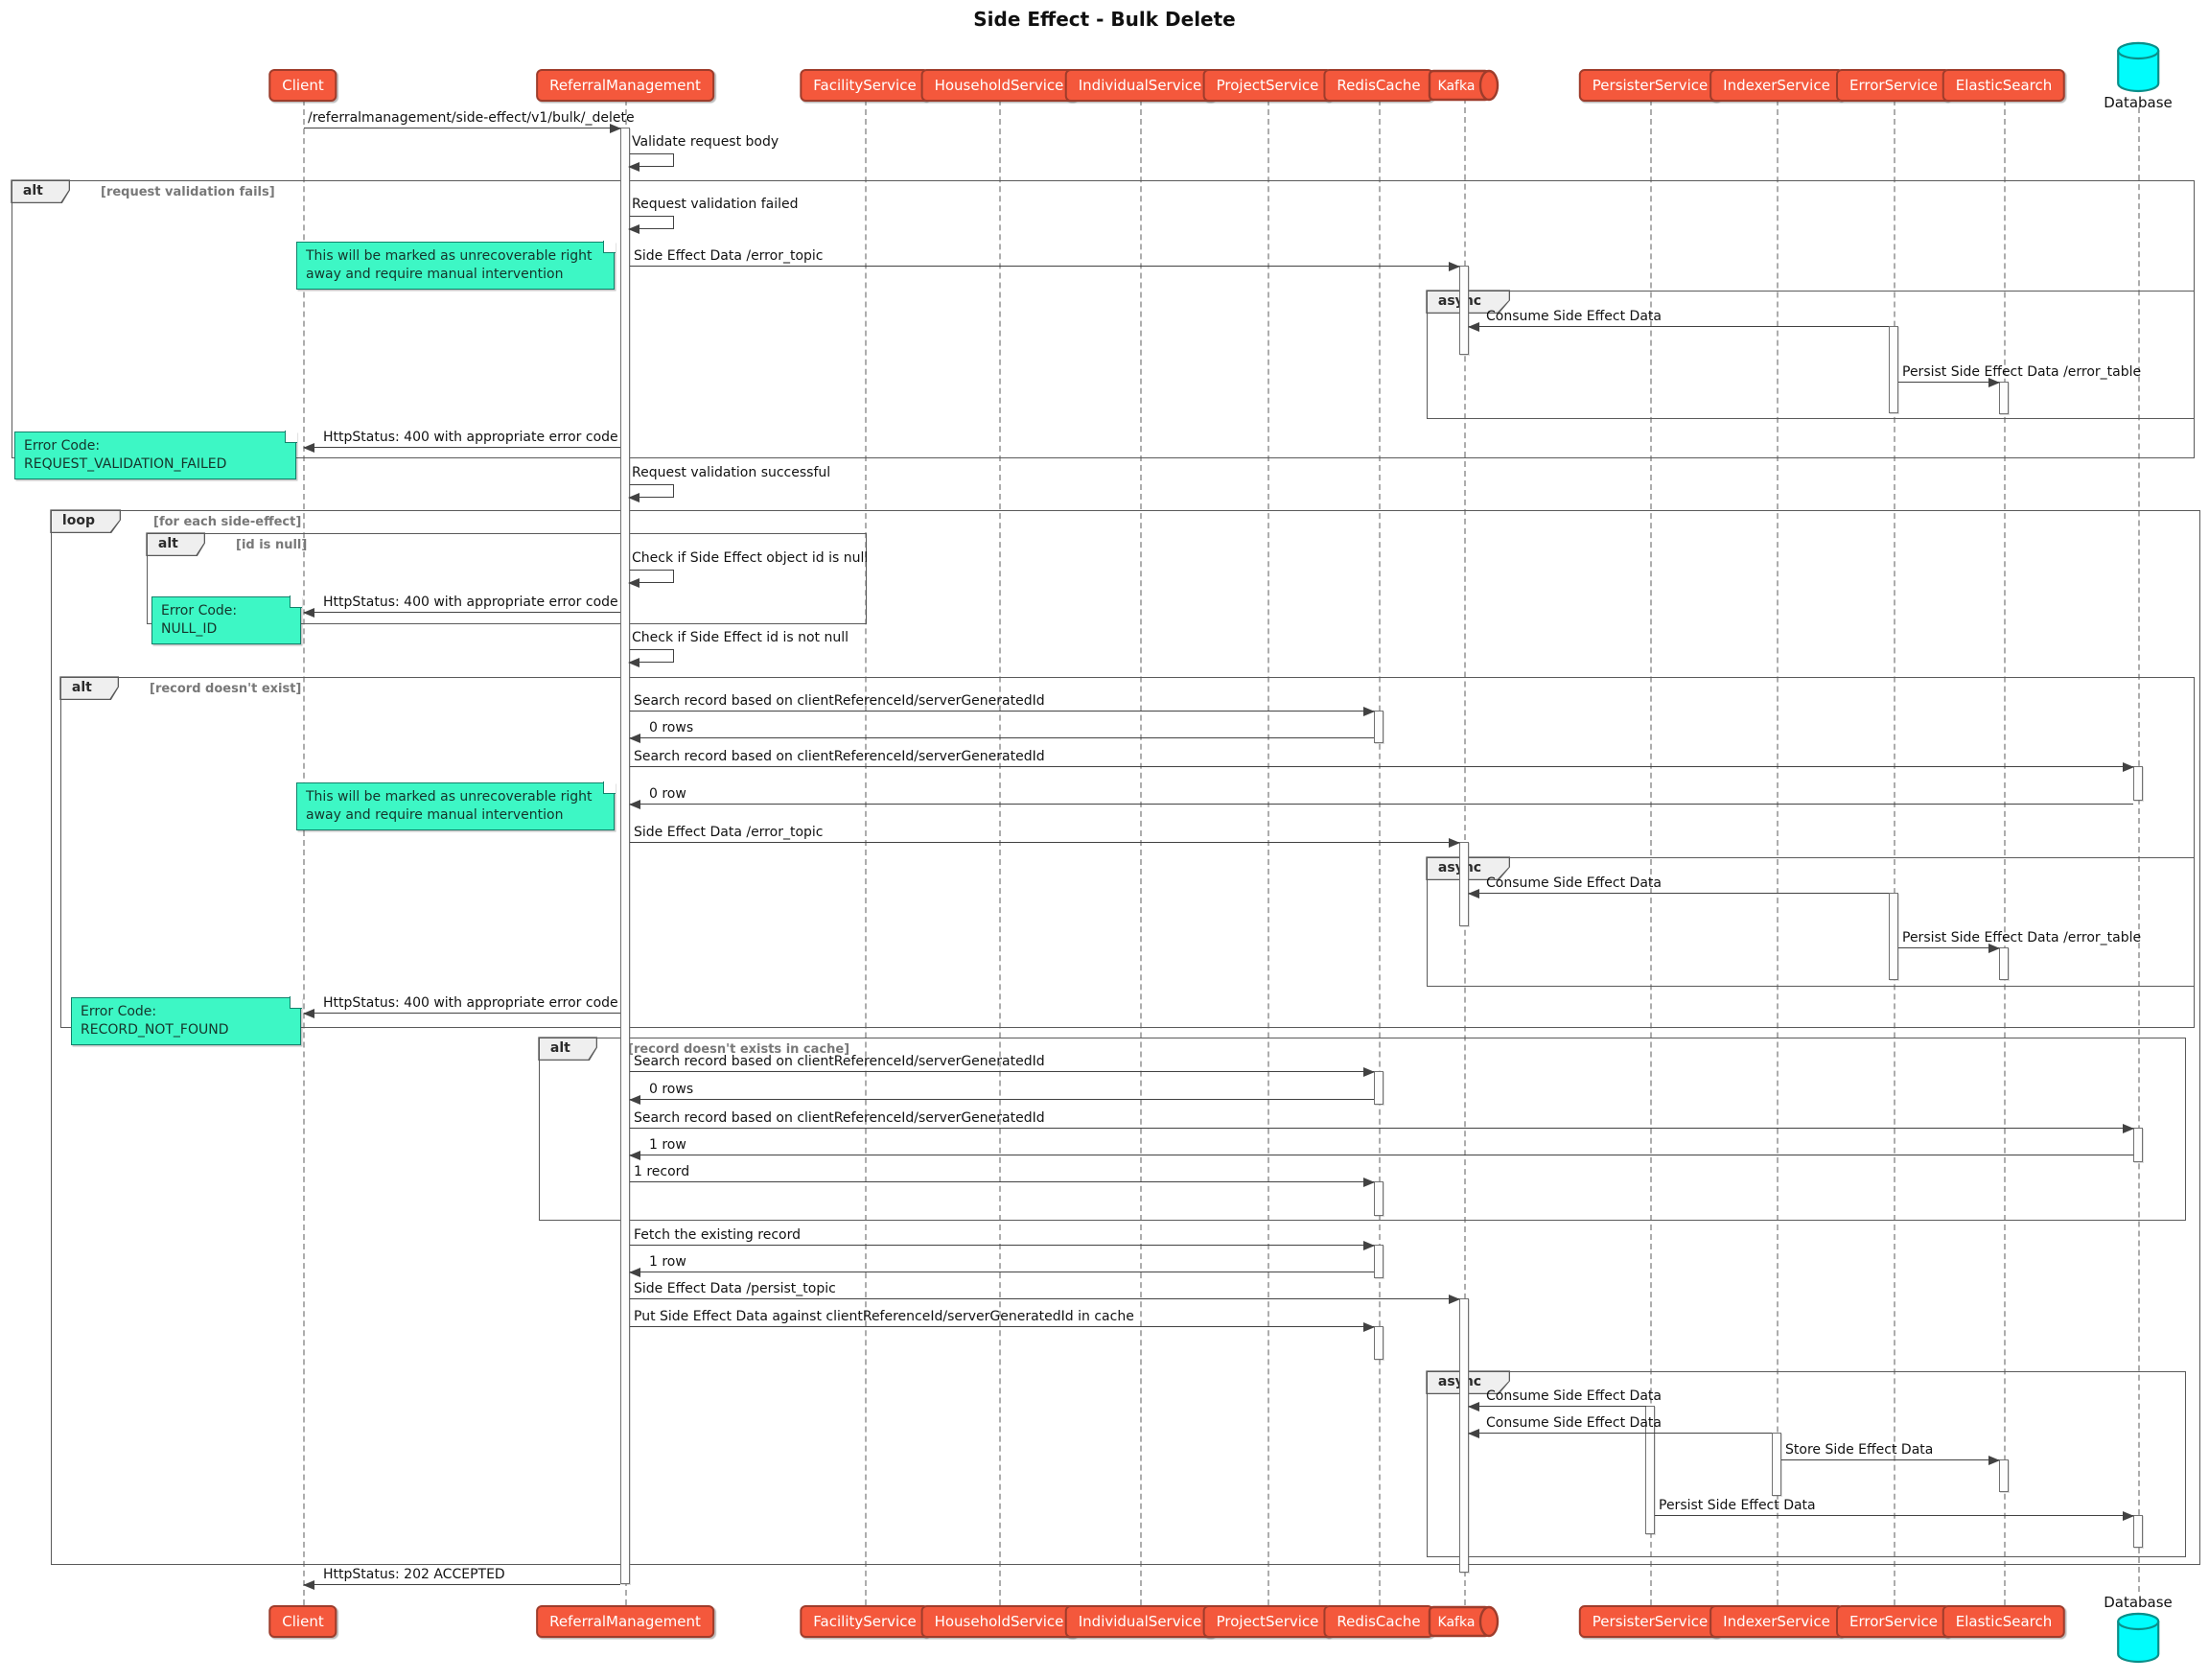 The width and height of the screenshot is (2209, 1680). What do you see at coordinates (226, 689) in the screenshot?
I see `frame-guard: [record doesn't exist]` at bounding box center [226, 689].